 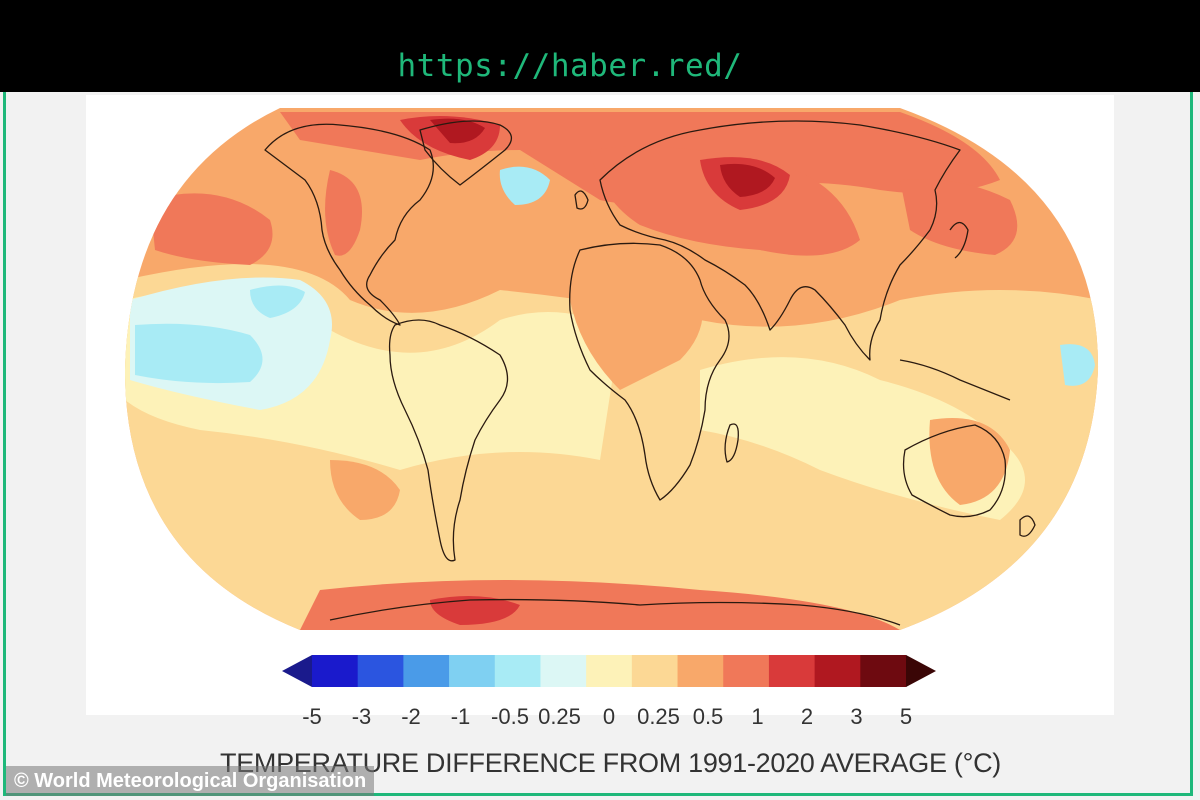 What do you see at coordinates (807, 716) in the screenshot?
I see `legend-tick-label: 2` at bounding box center [807, 716].